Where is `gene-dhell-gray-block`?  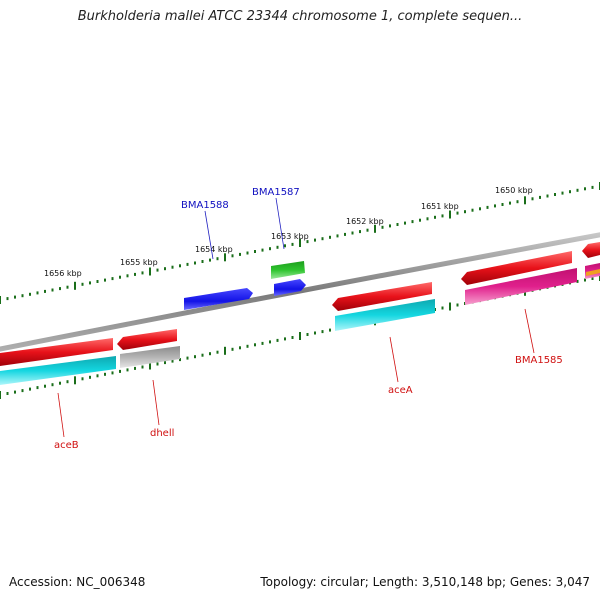 gene-dhell-gray-block is located at coordinates (150, 357).